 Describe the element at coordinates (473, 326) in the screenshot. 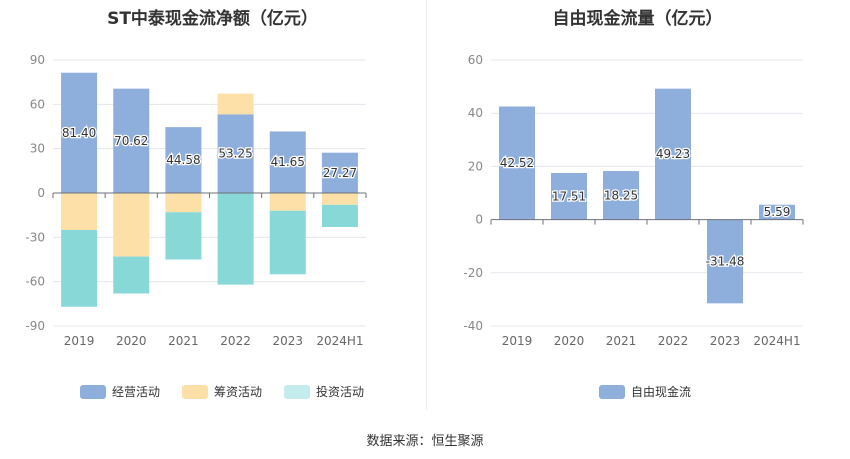

I see `y-tick-label: -40` at that location.